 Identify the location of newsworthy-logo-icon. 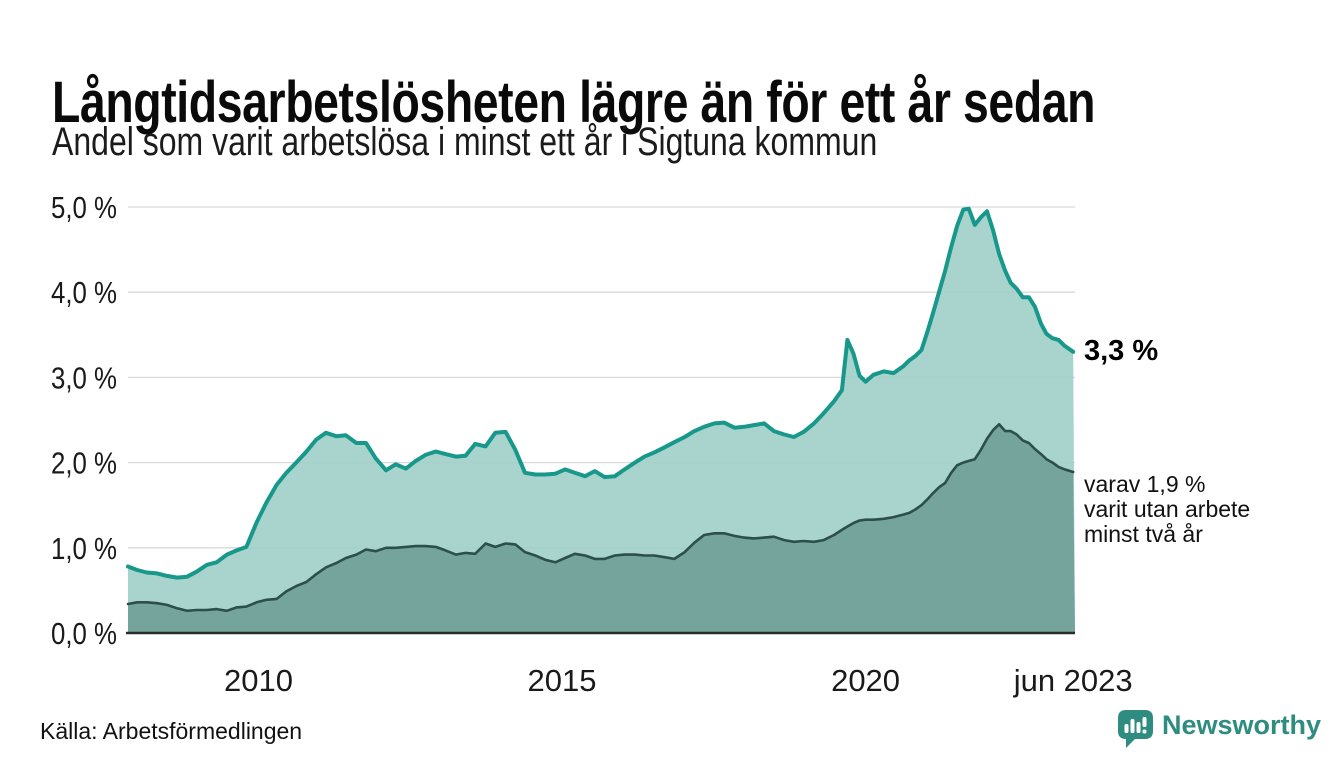
(1135, 729).